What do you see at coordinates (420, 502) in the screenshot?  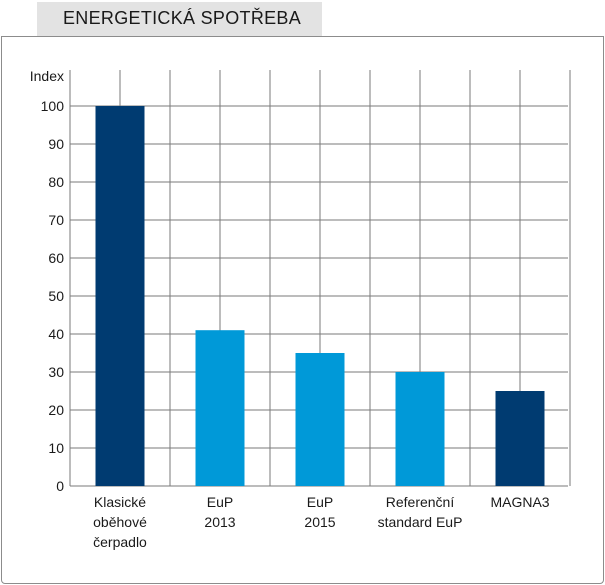 I see `category-label-line: Referenční` at bounding box center [420, 502].